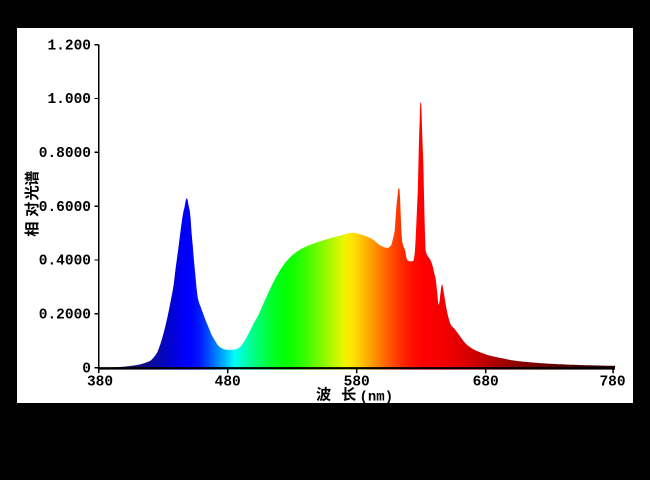  I want to click on svg-text: 0.6000, so click(65, 208).